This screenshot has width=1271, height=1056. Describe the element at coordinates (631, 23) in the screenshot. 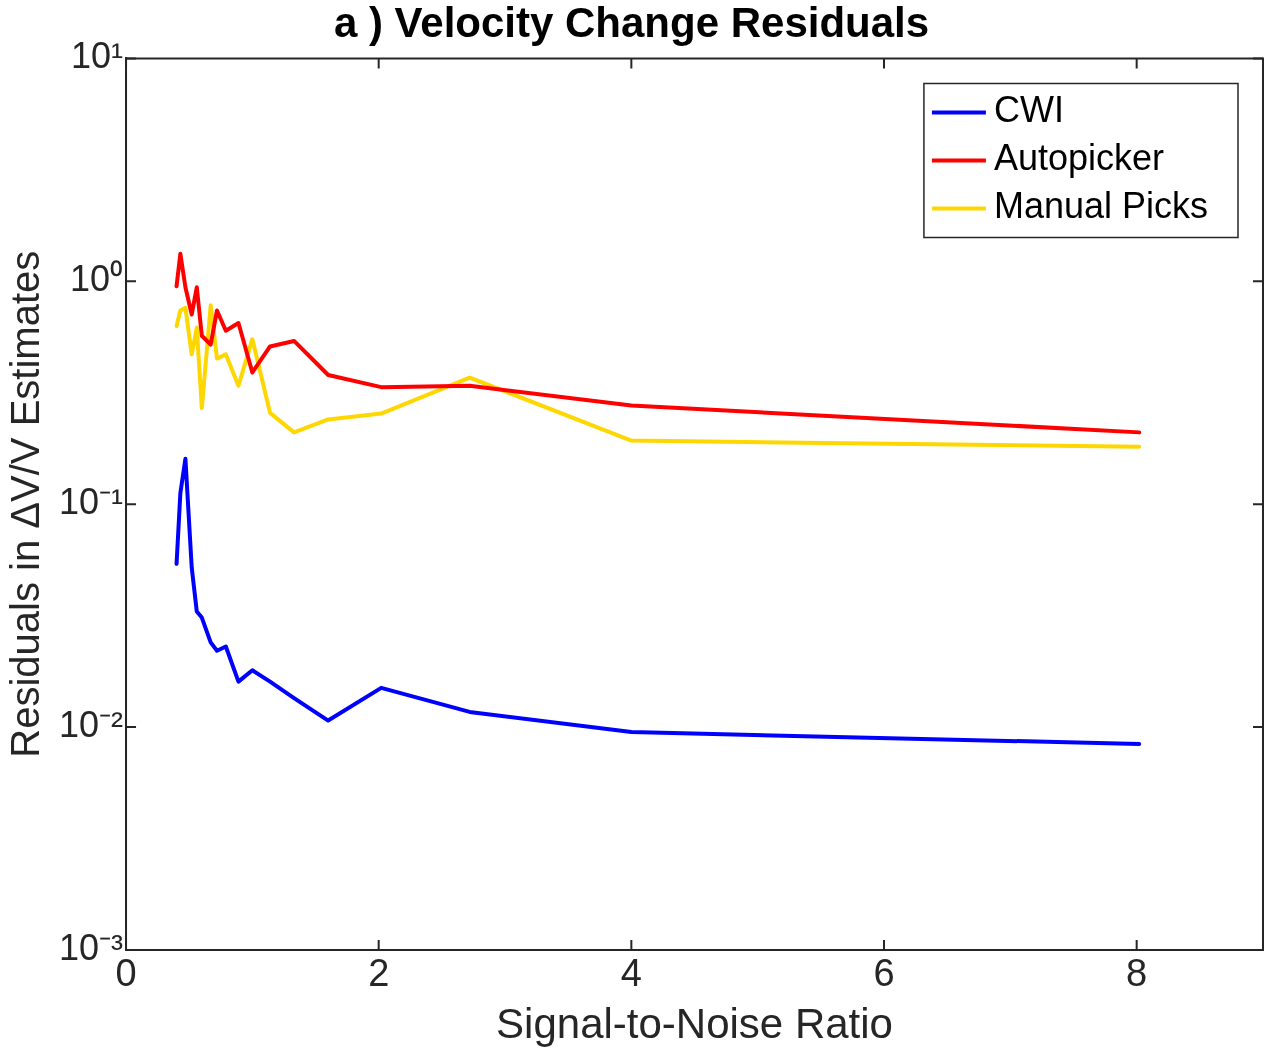

I see `chart-title: a ) Velocity Change Residuals` at that location.